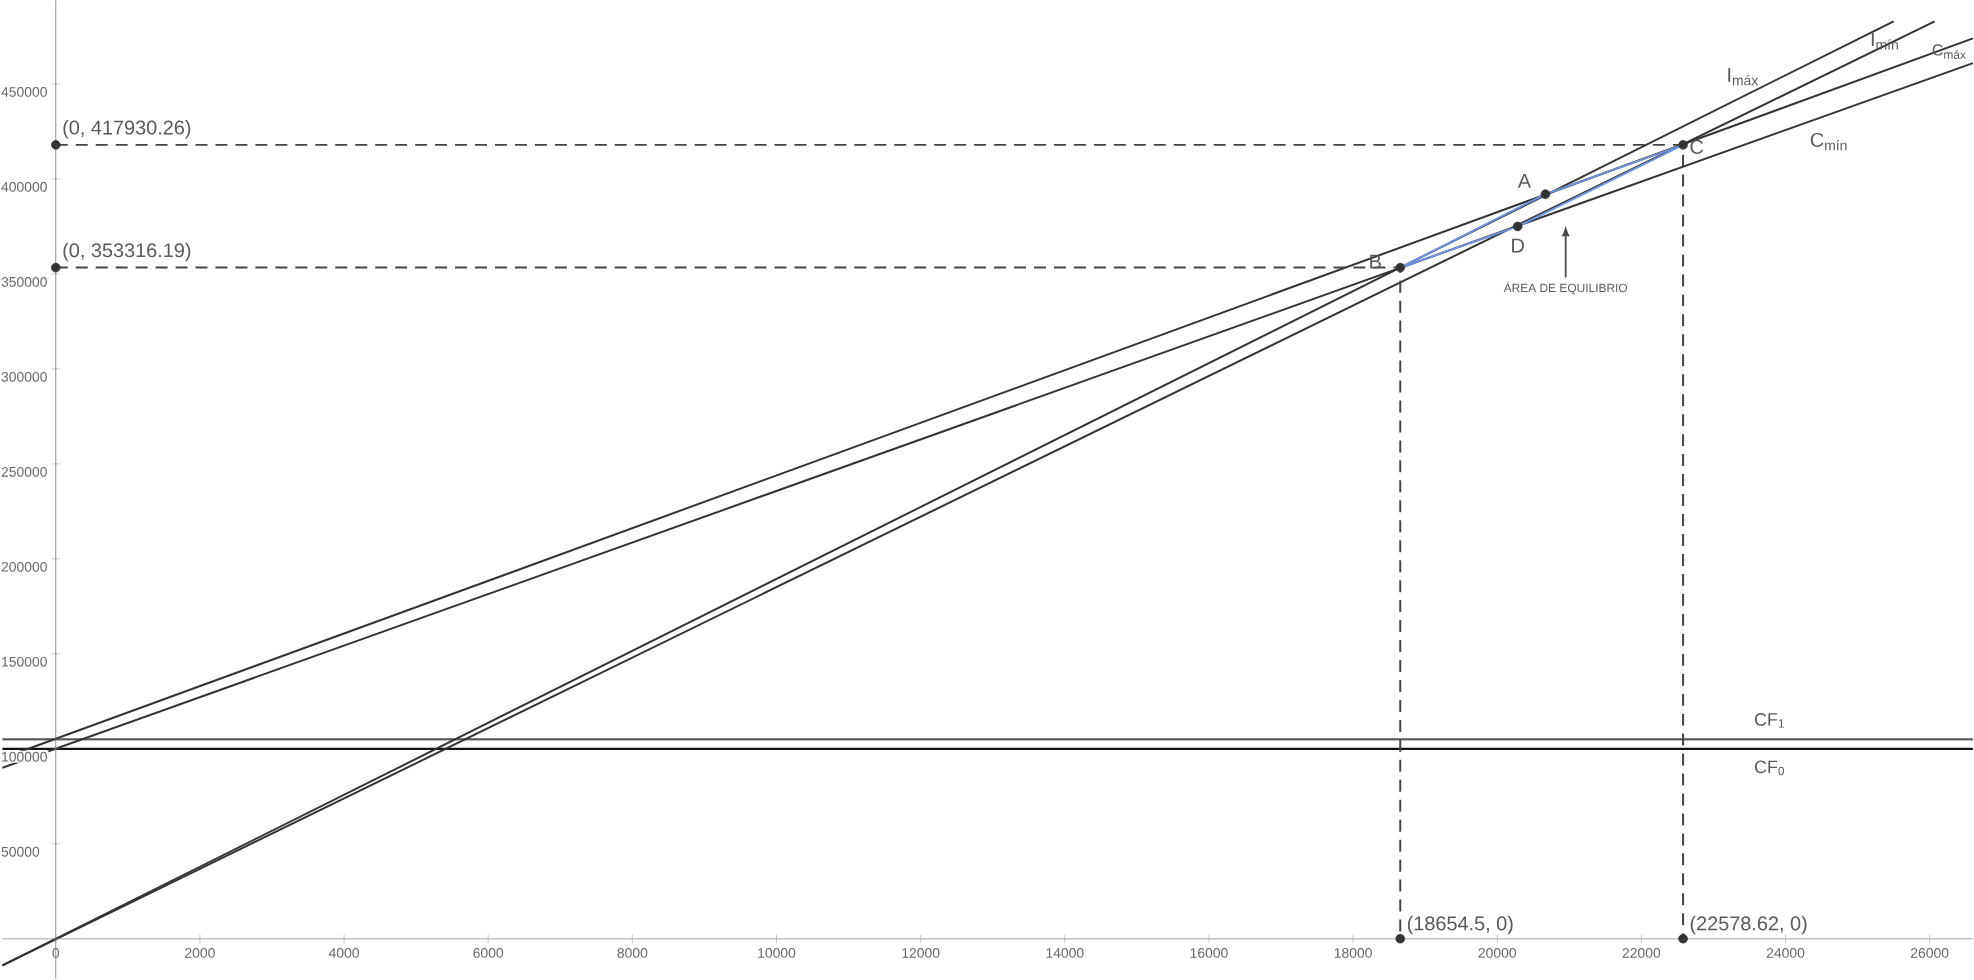 This screenshot has width=1974, height=980. I want to click on annotation: D, so click(1518, 246).